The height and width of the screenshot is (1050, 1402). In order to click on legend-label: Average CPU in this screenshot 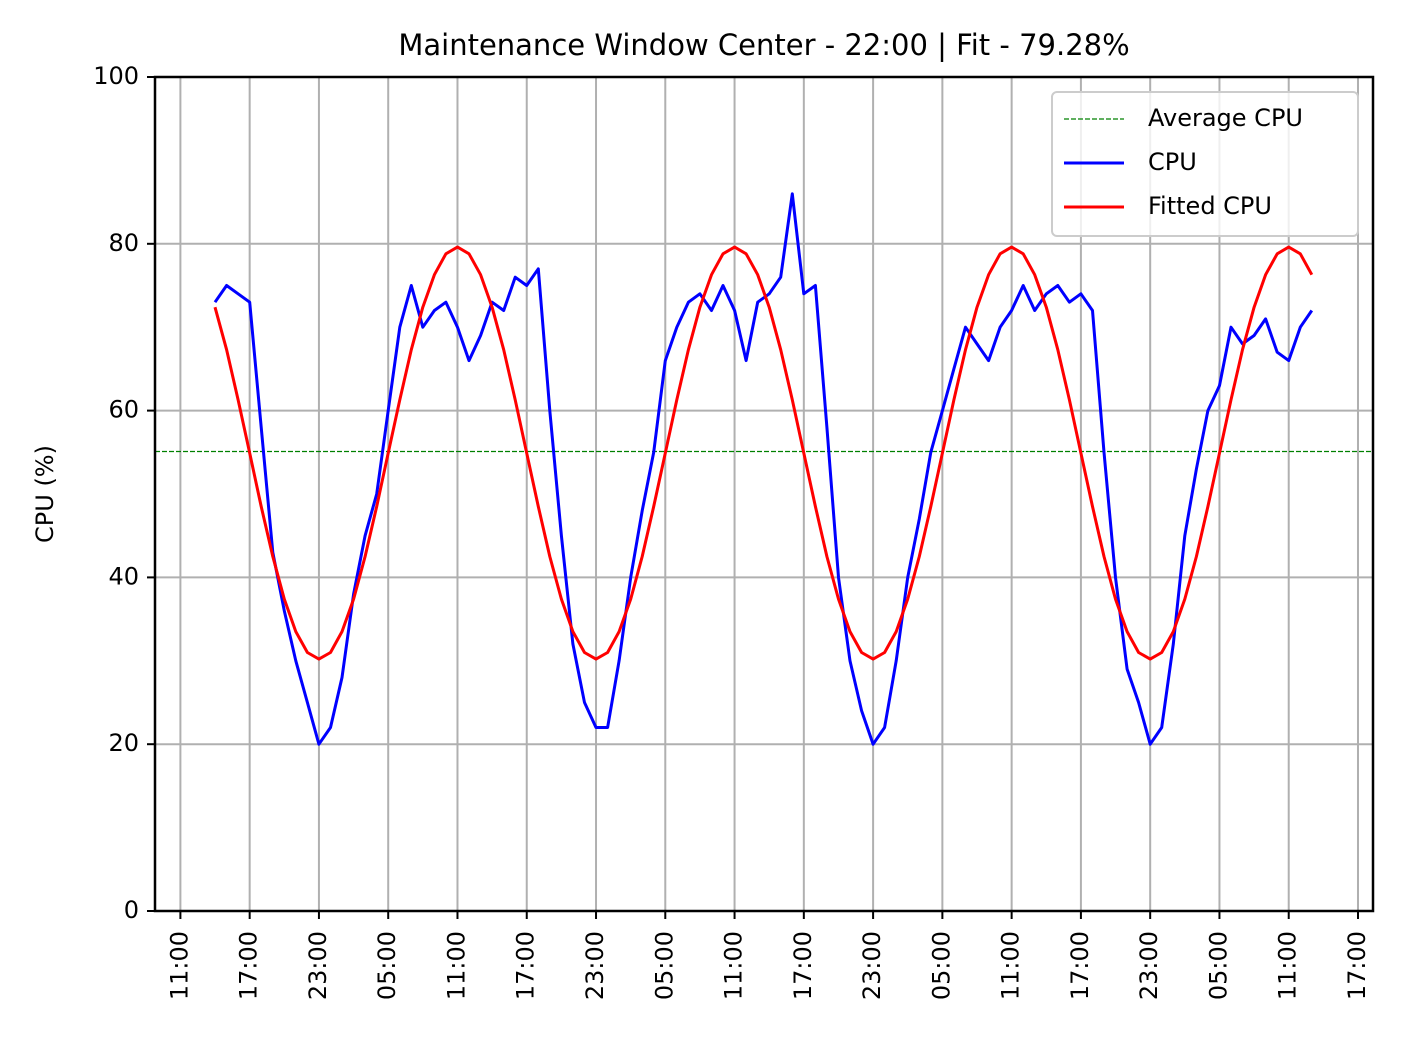, I will do `click(1225, 118)`.